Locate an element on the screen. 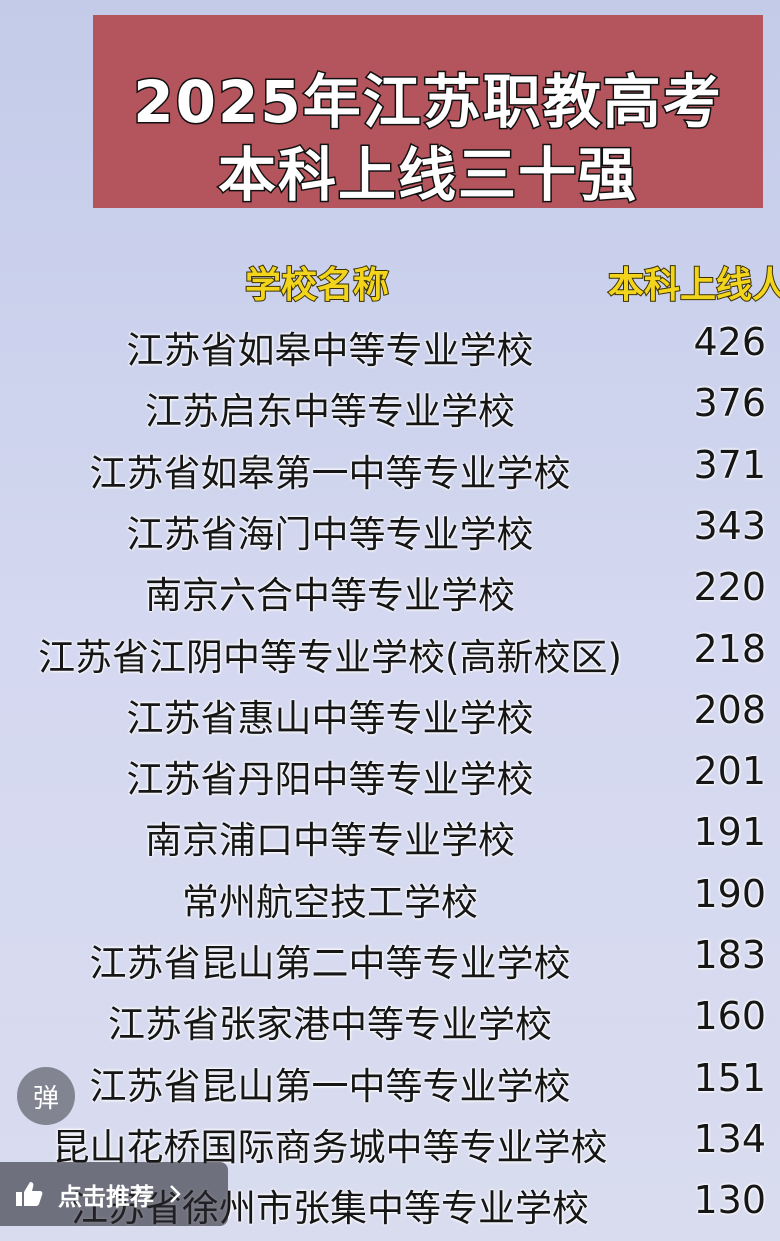 Image resolution: width=780 pixels, height=1241 pixels. admission-count: 343 is located at coordinates (729, 525).